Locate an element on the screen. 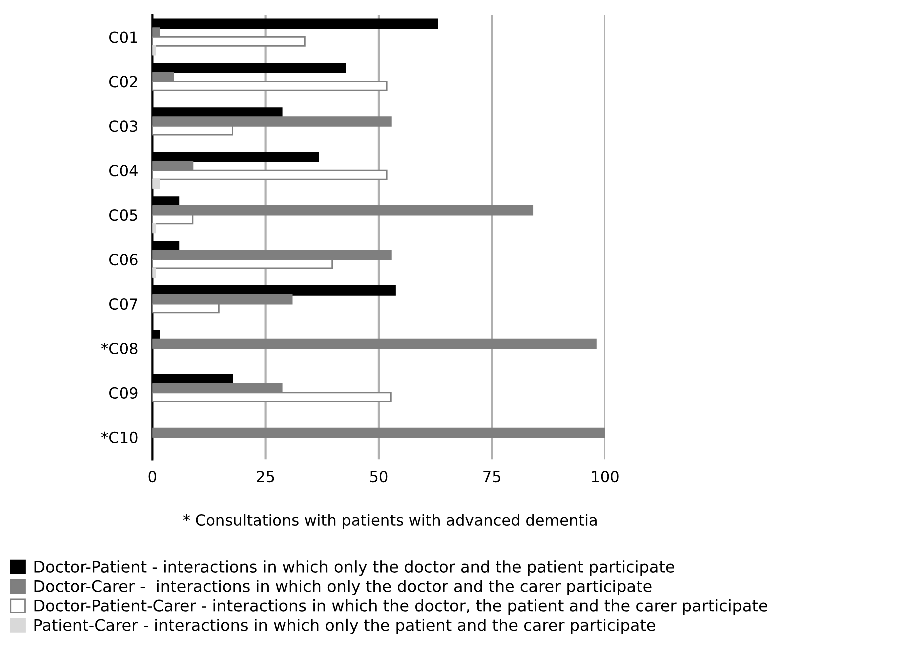 This screenshot has height=652, width=898. legend-label: Doctor-Patient - interactions in which only the doctor and the patient participate is located at coordinates (354, 568).